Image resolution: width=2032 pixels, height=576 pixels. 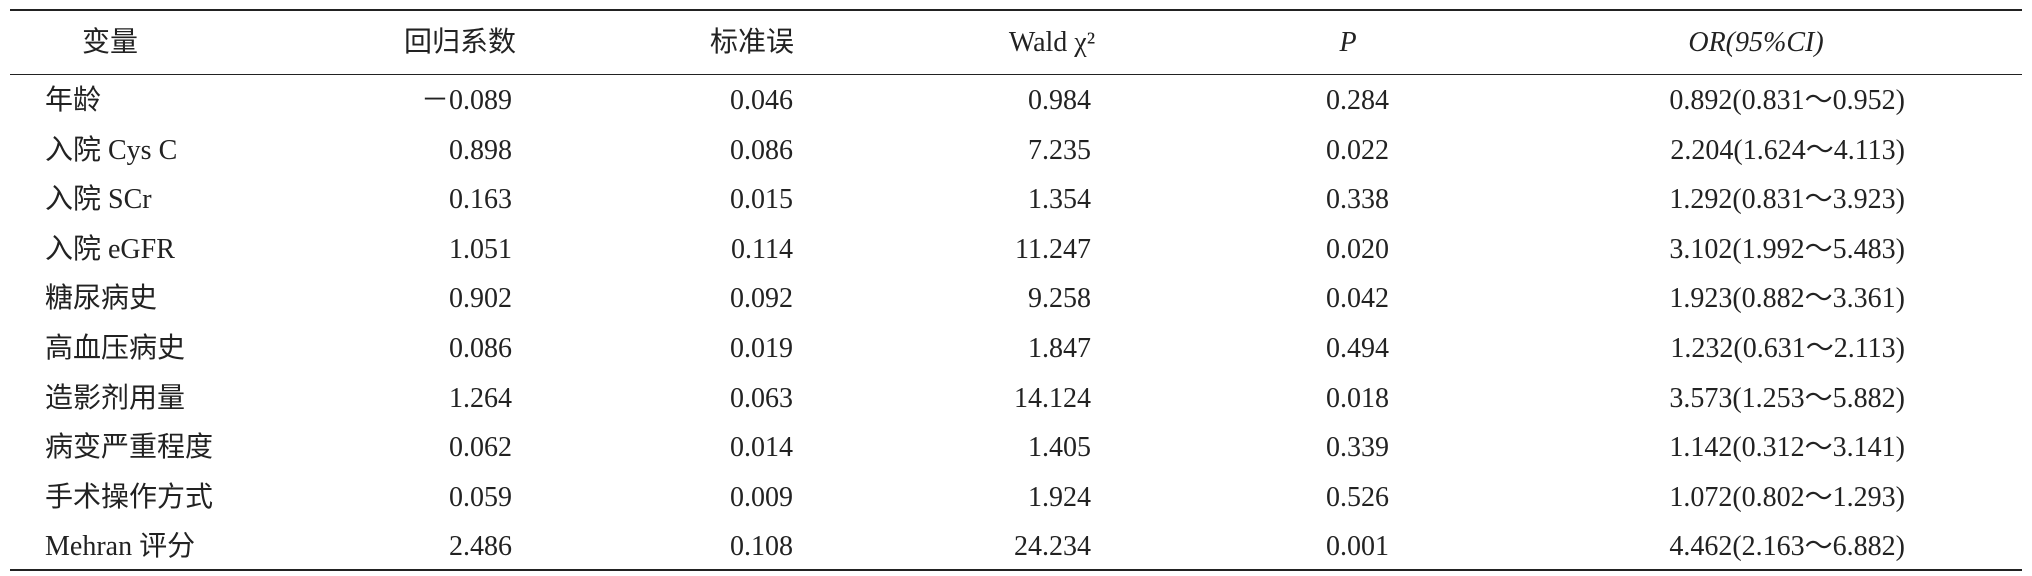 What do you see at coordinates (1357, 398) in the screenshot?
I see `table-cell: 0.018` at bounding box center [1357, 398].